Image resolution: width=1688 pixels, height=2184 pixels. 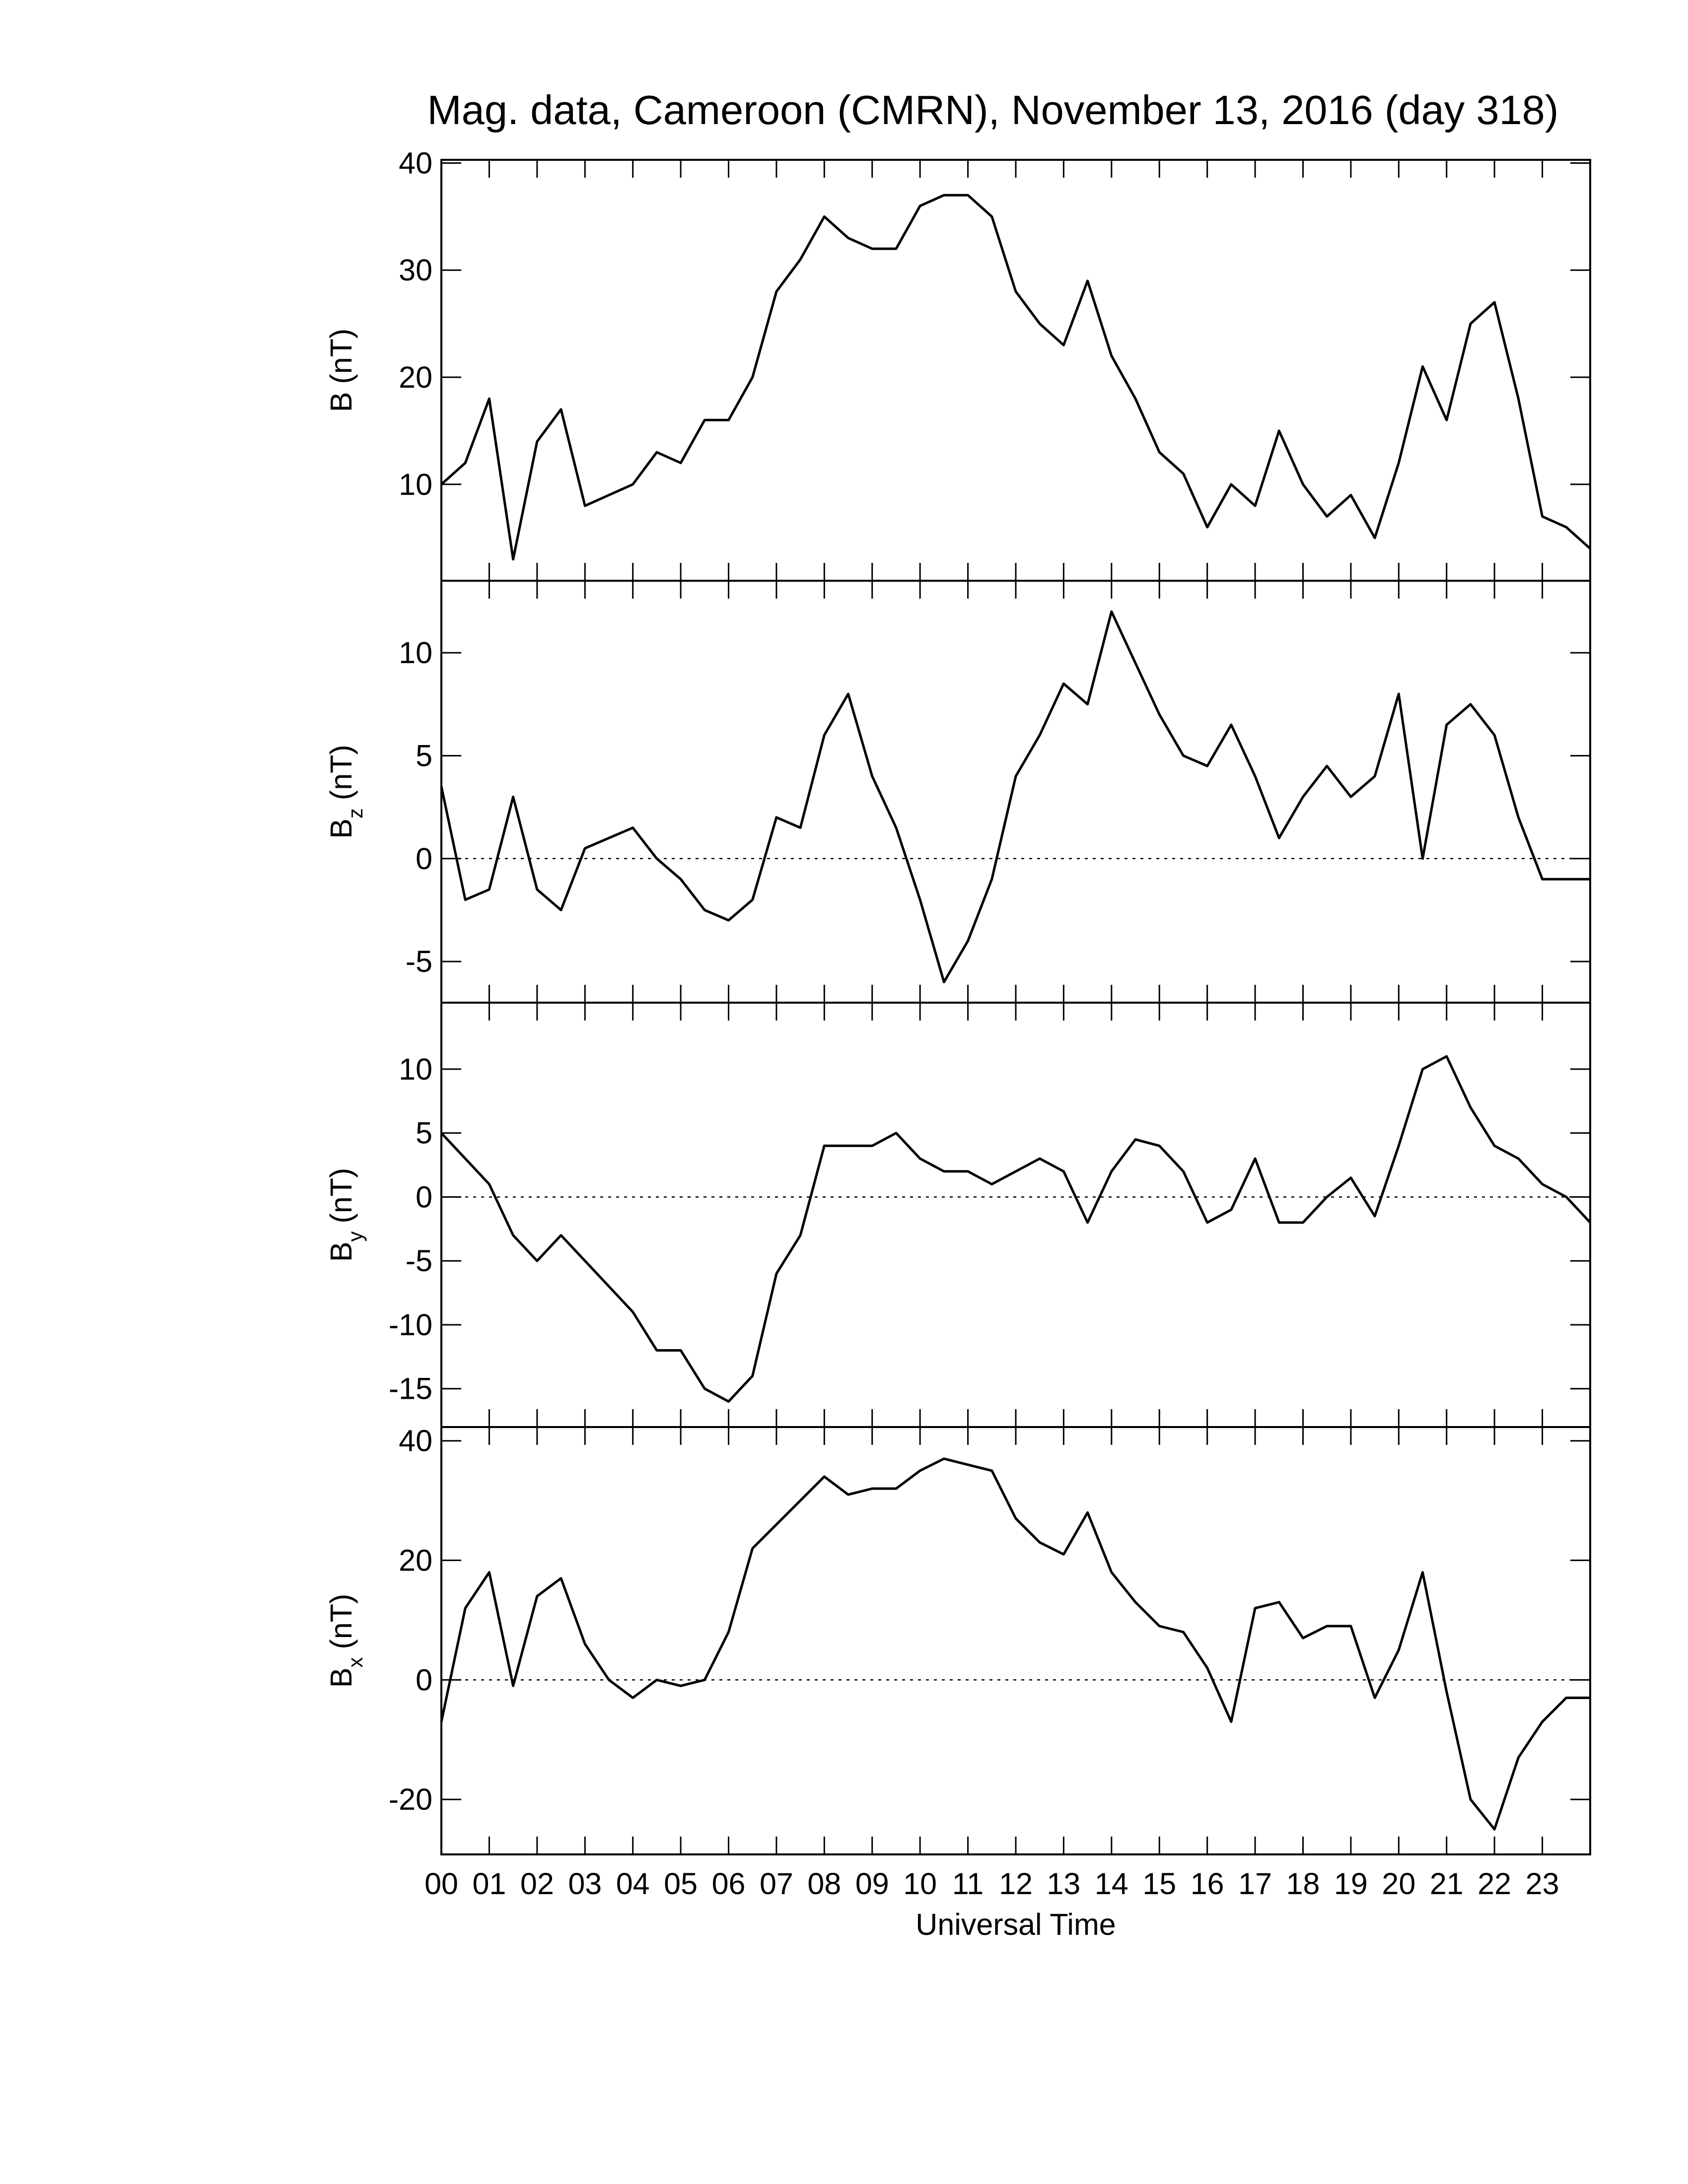 What do you see at coordinates (1063, 1884) in the screenshot?
I see `x-tick-label: 13` at bounding box center [1063, 1884].